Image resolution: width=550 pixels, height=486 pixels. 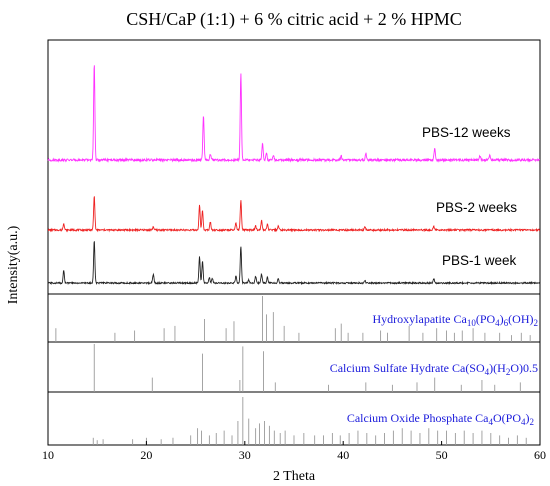 I want to click on x-tick-label-20: 20, so click(x=146, y=455).